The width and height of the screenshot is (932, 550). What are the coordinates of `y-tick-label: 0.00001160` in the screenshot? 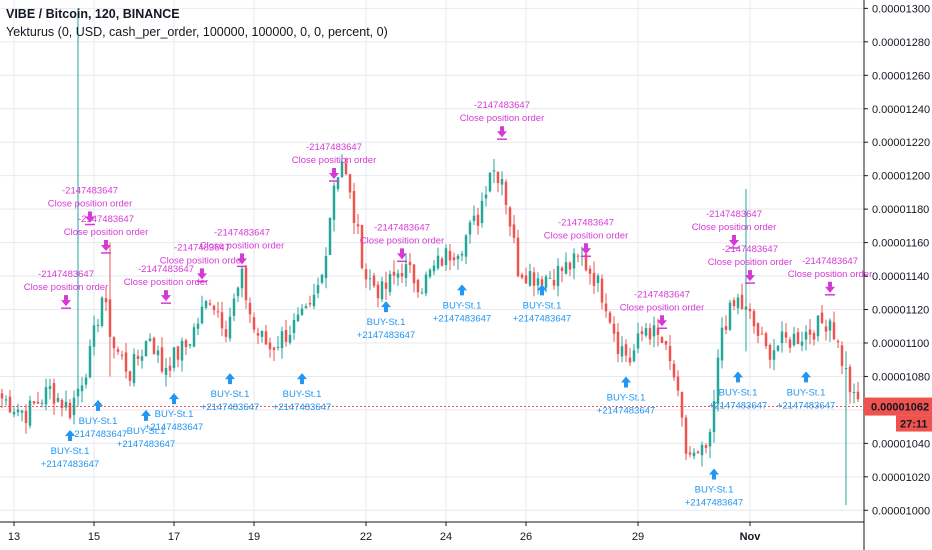 It's located at (900, 244).